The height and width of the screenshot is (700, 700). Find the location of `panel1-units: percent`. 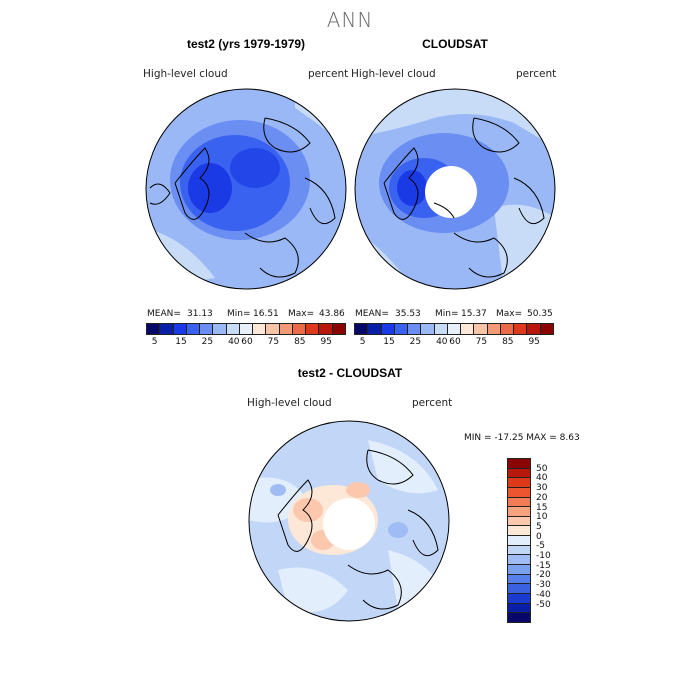

panel1-units: percent is located at coordinates (328, 74).